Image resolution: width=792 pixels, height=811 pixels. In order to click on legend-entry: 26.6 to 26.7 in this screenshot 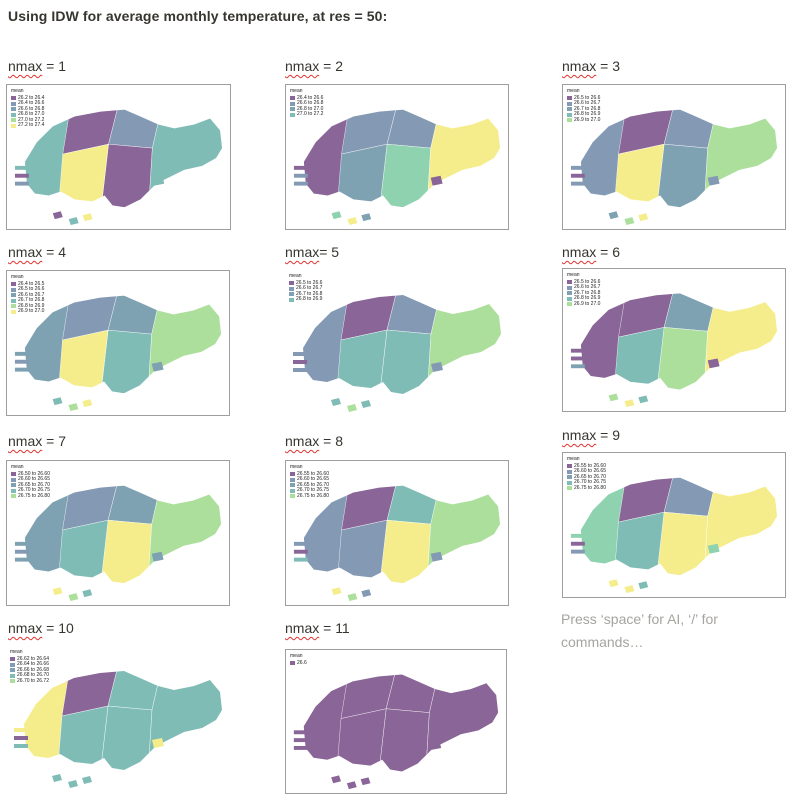, I will do `click(27, 295)`.